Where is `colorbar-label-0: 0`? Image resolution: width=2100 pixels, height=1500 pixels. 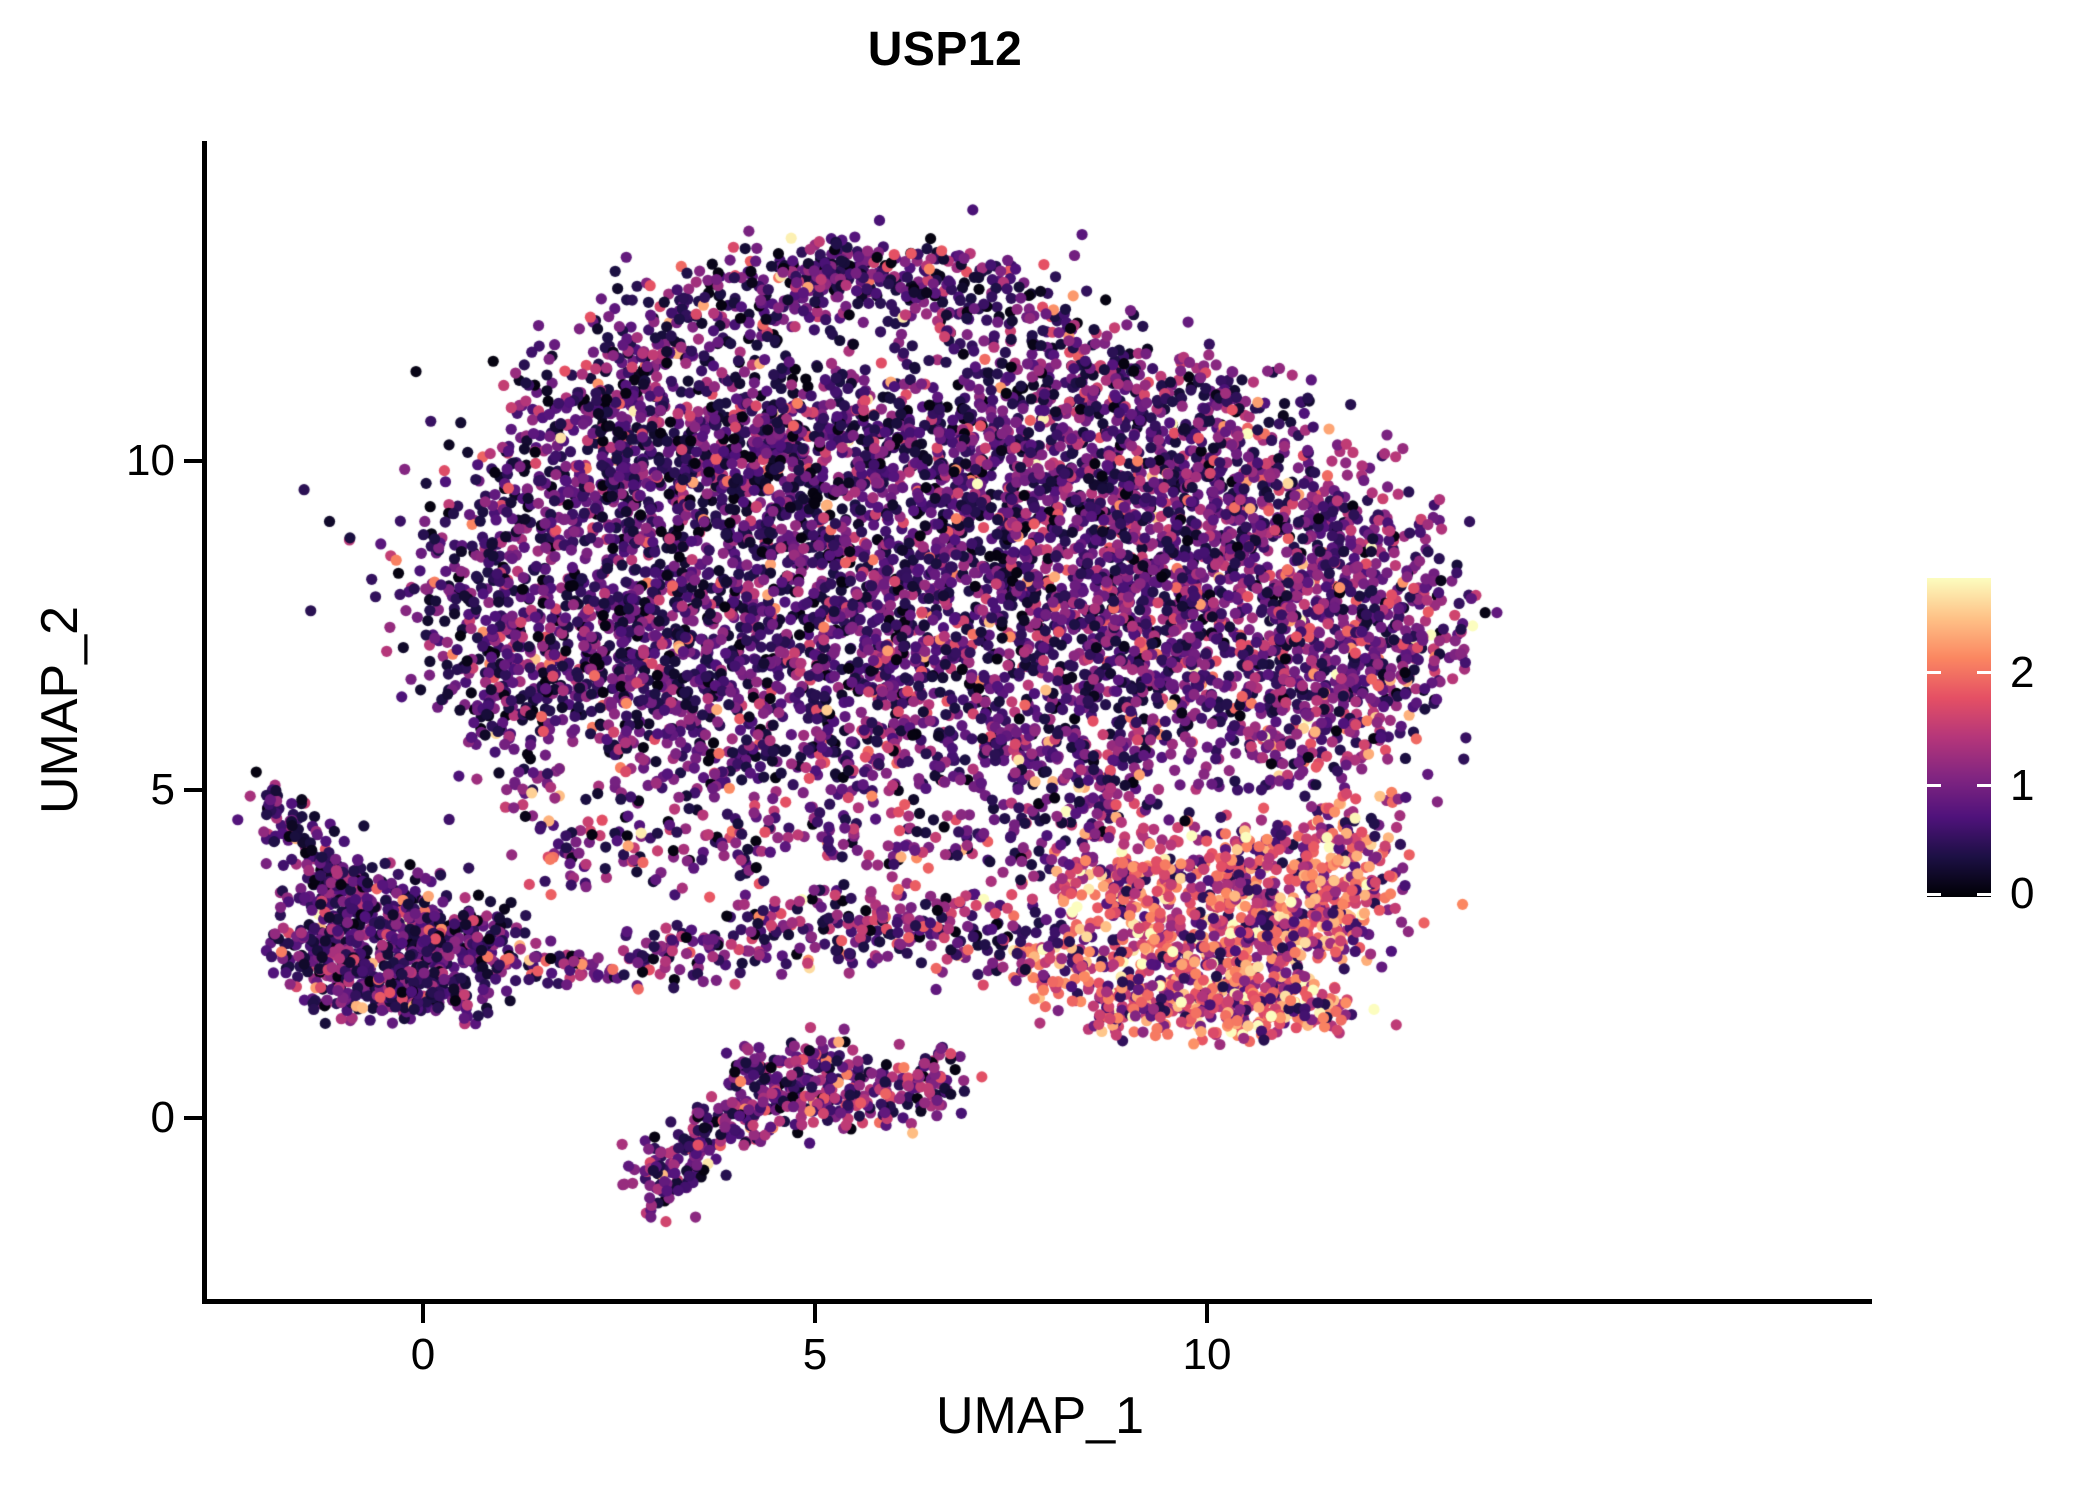
colorbar-label-0: 0 is located at coordinates (2022, 893).